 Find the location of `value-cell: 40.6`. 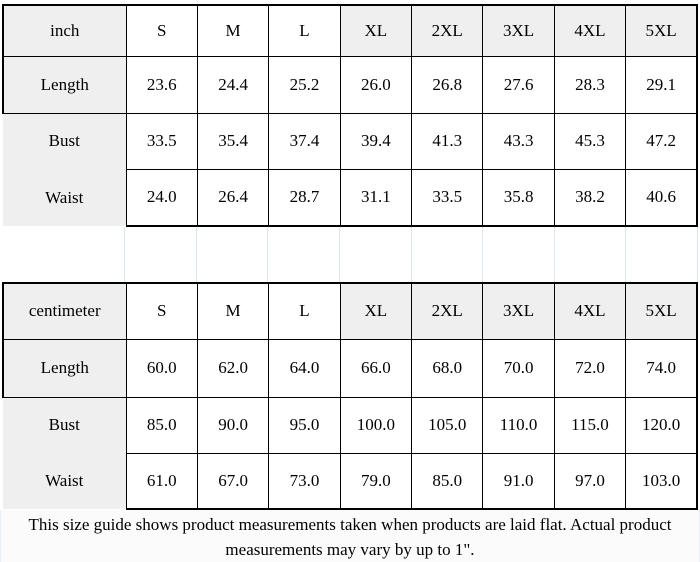

value-cell: 40.6 is located at coordinates (662, 197).